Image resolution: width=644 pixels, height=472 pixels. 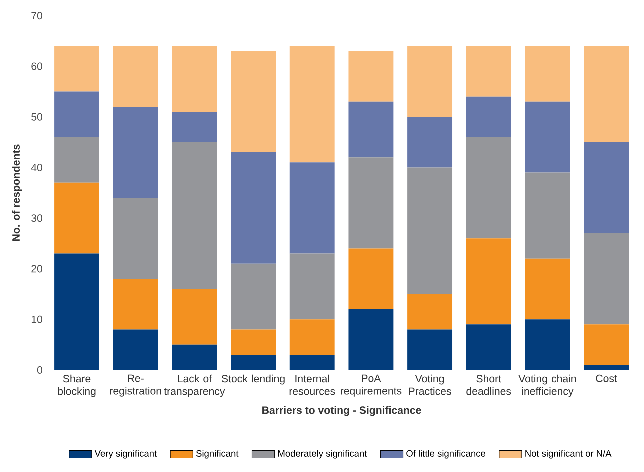 What do you see at coordinates (342, 411) in the screenshot?
I see `x-axis-title: Barriers to voting - Significance` at bounding box center [342, 411].